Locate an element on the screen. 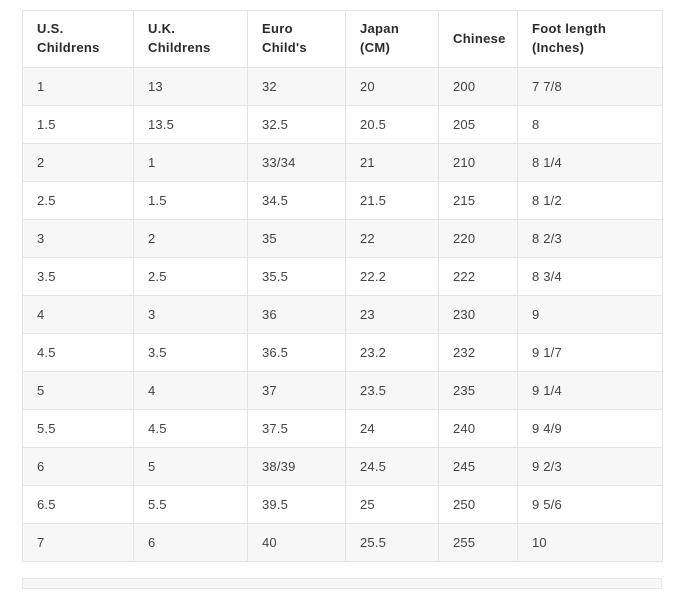 Image resolution: width=684 pixels, height=613 pixels. table-row: 1.5 13.5 32.5 20.5 205 8 is located at coordinates (342, 124).